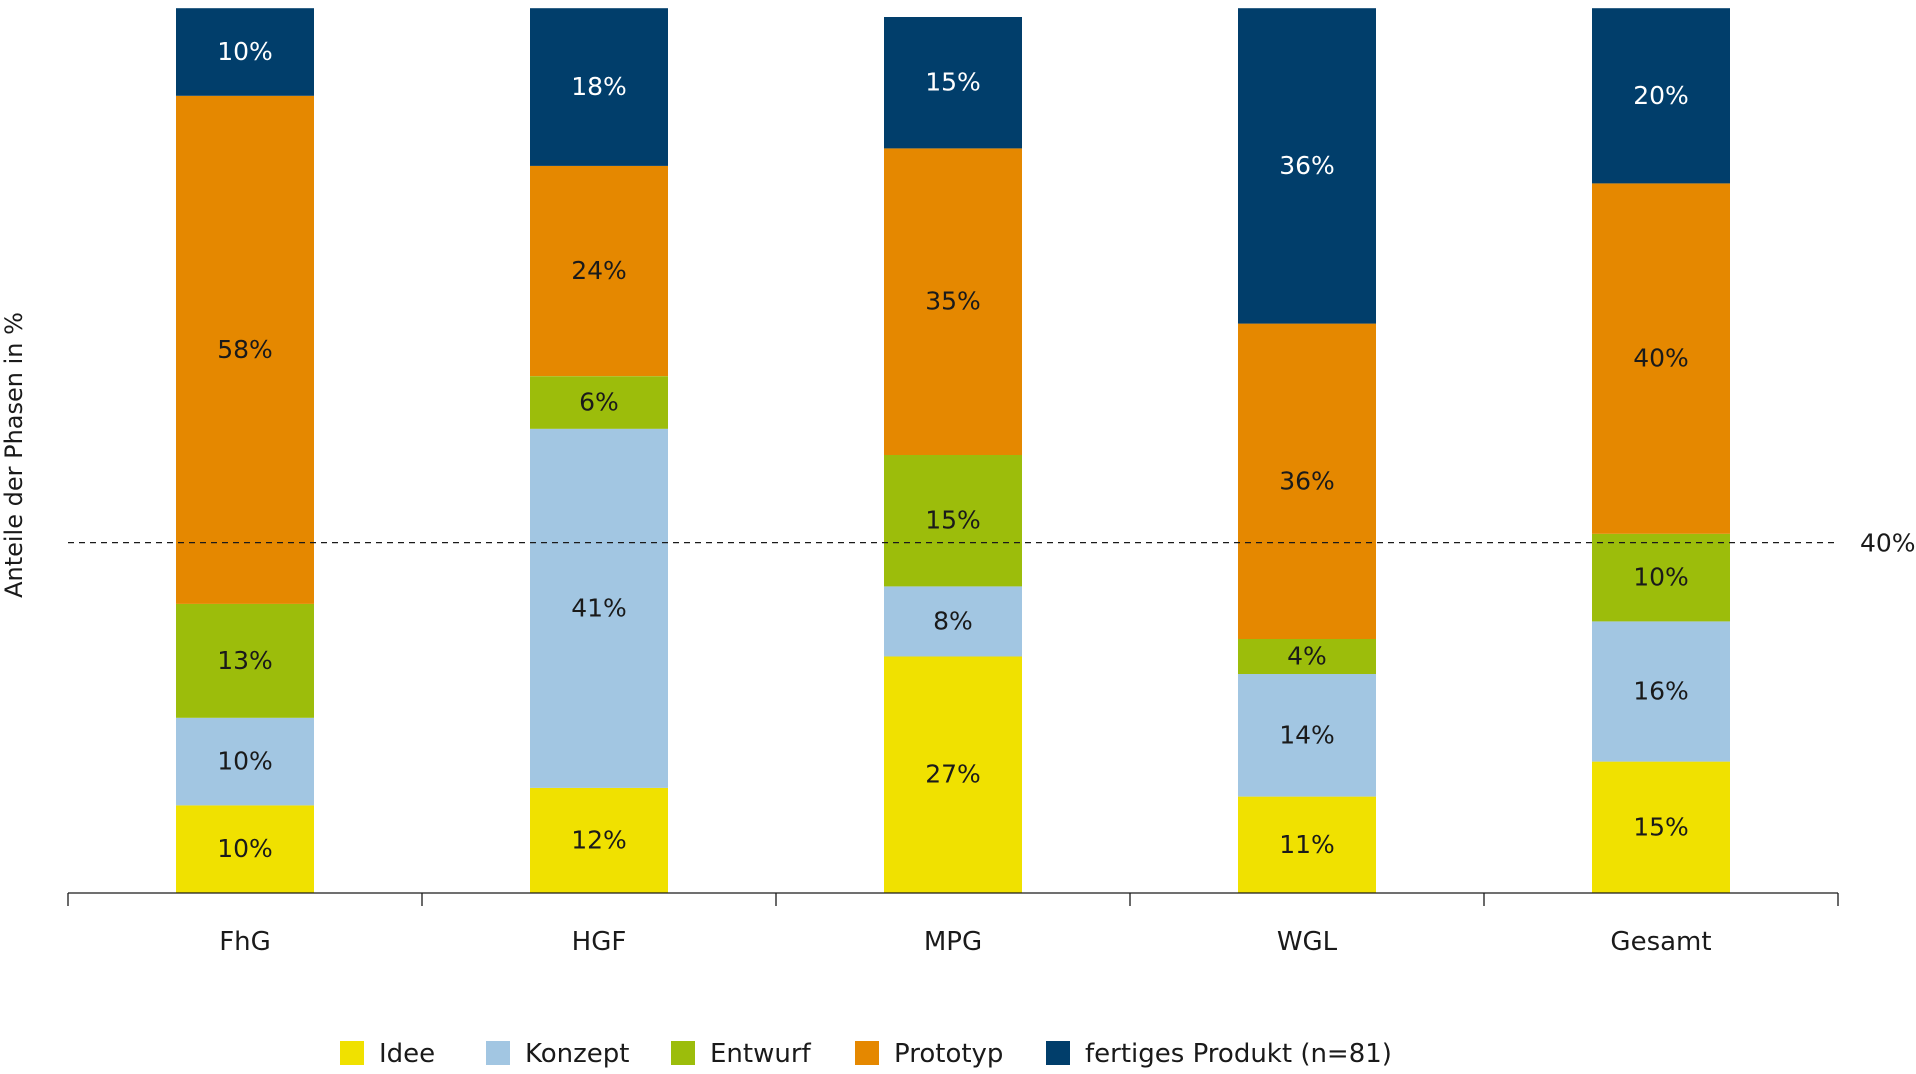 Image resolution: width=1916 pixels, height=1074 pixels. I want to click on legend-swatch-konzept, so click(498, 1053).